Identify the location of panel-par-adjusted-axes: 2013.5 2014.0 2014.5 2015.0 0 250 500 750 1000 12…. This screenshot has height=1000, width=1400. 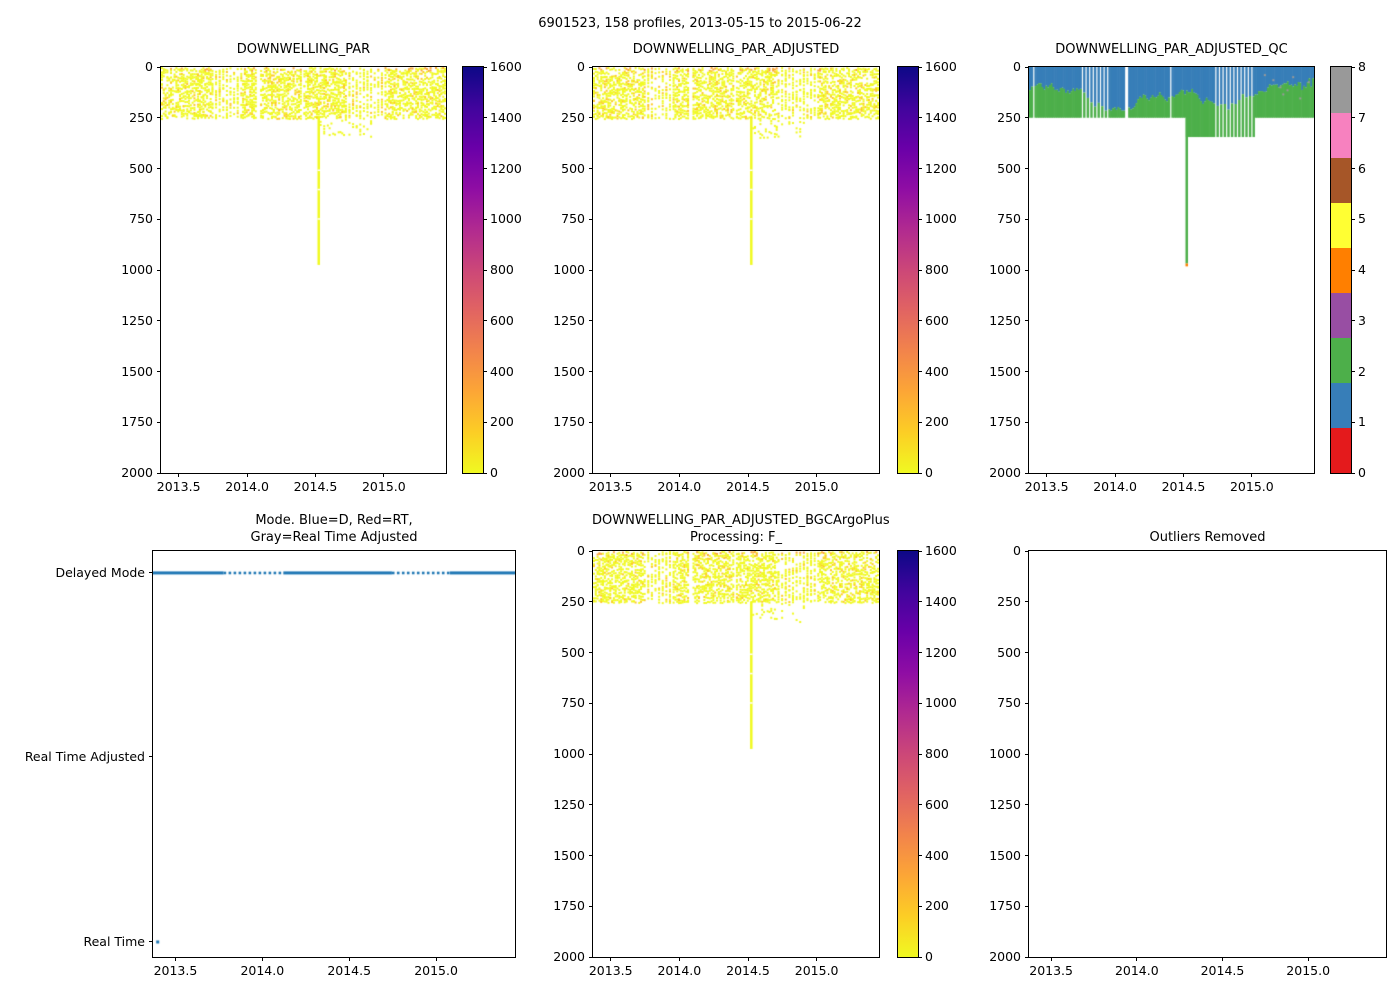
(716, 277).